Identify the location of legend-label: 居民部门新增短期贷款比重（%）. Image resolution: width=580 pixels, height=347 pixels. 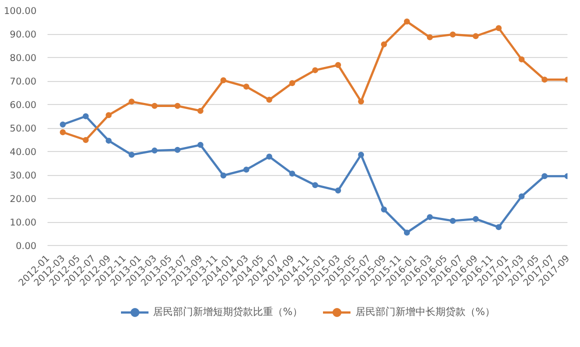
(227, 312).